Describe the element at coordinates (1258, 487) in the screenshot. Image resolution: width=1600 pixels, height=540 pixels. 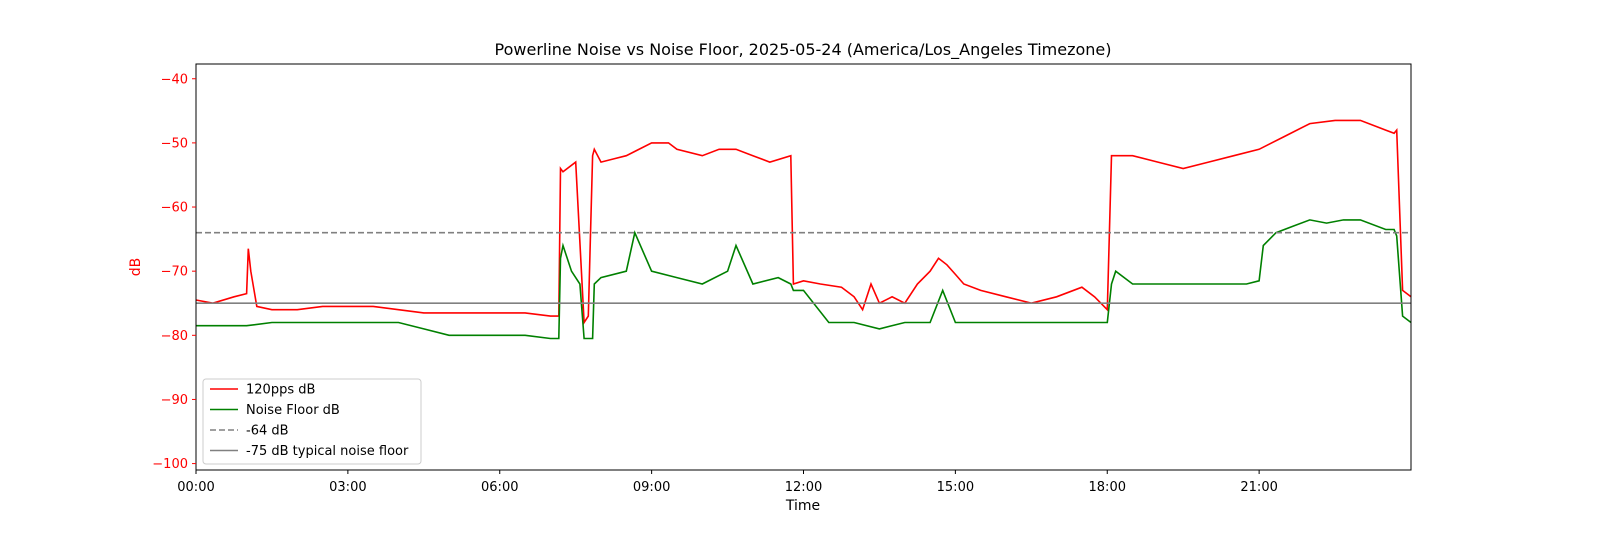
I see `x-tick-label: 21:00` at that location.